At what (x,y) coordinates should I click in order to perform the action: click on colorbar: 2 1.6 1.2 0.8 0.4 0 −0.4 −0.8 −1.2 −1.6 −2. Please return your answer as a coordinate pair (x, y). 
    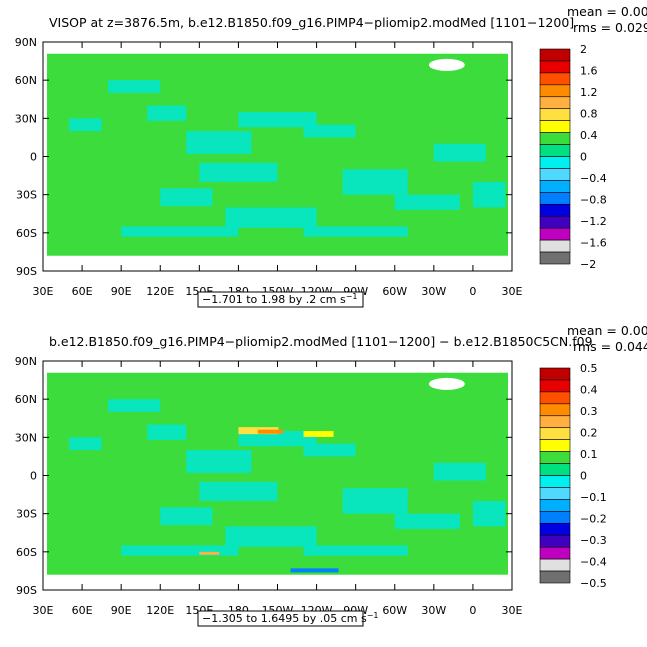
    Looking at the image, I should click on (573, 157).